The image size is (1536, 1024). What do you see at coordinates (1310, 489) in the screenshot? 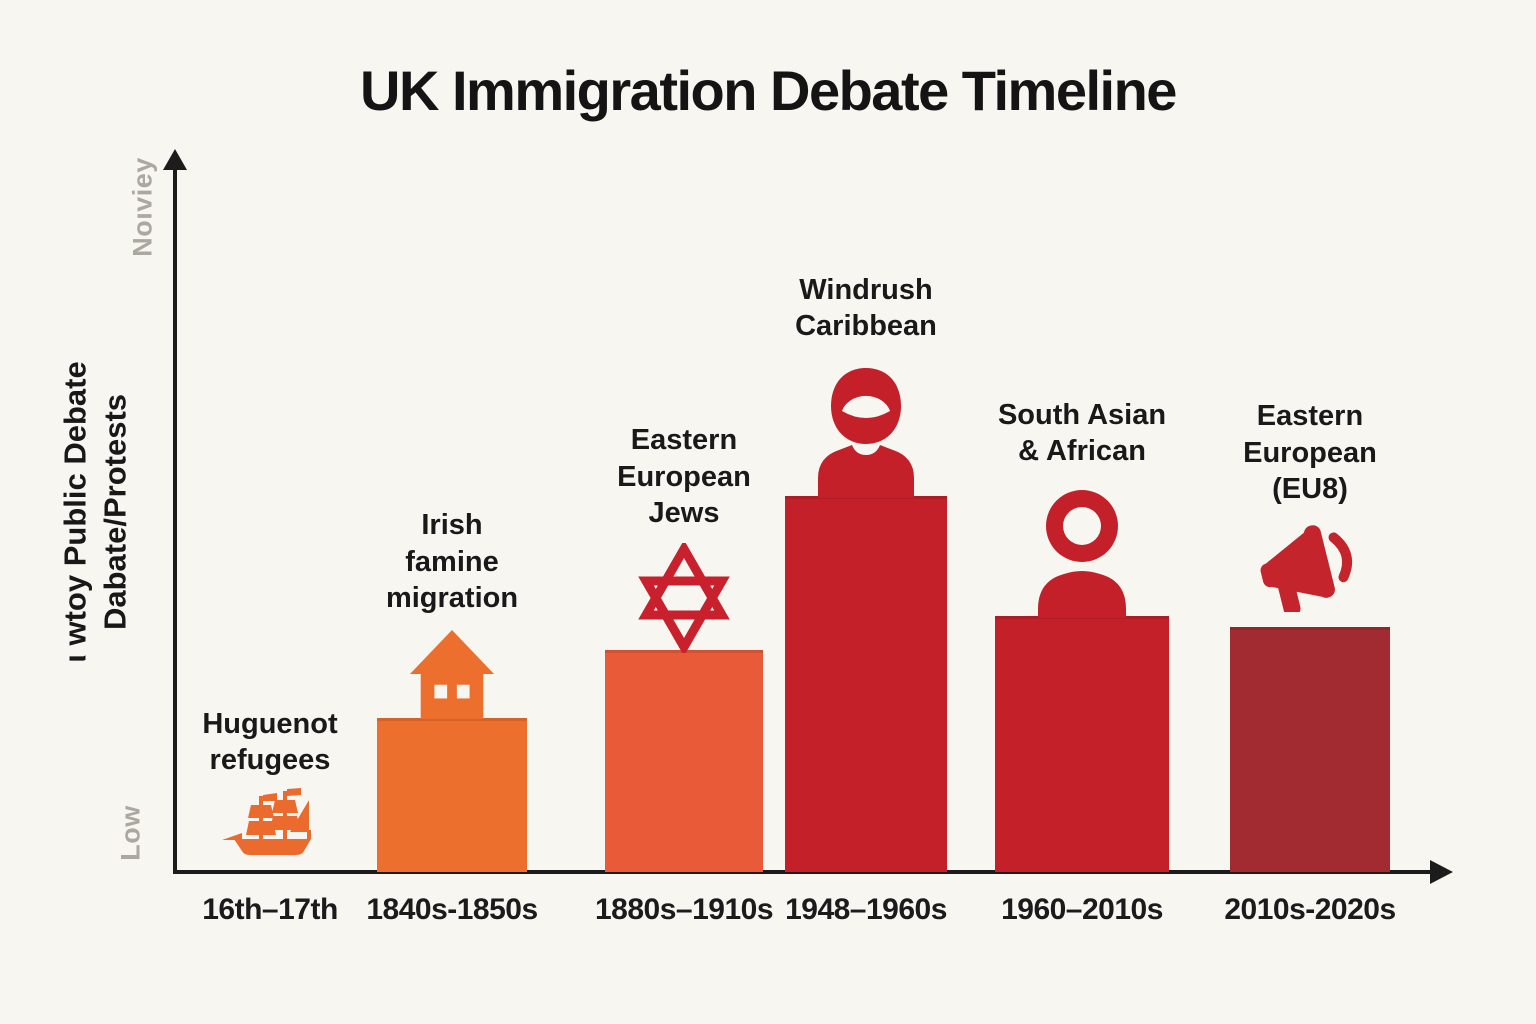
I see `category-label-line: (EU8)` at bounding box center [1310, 489].